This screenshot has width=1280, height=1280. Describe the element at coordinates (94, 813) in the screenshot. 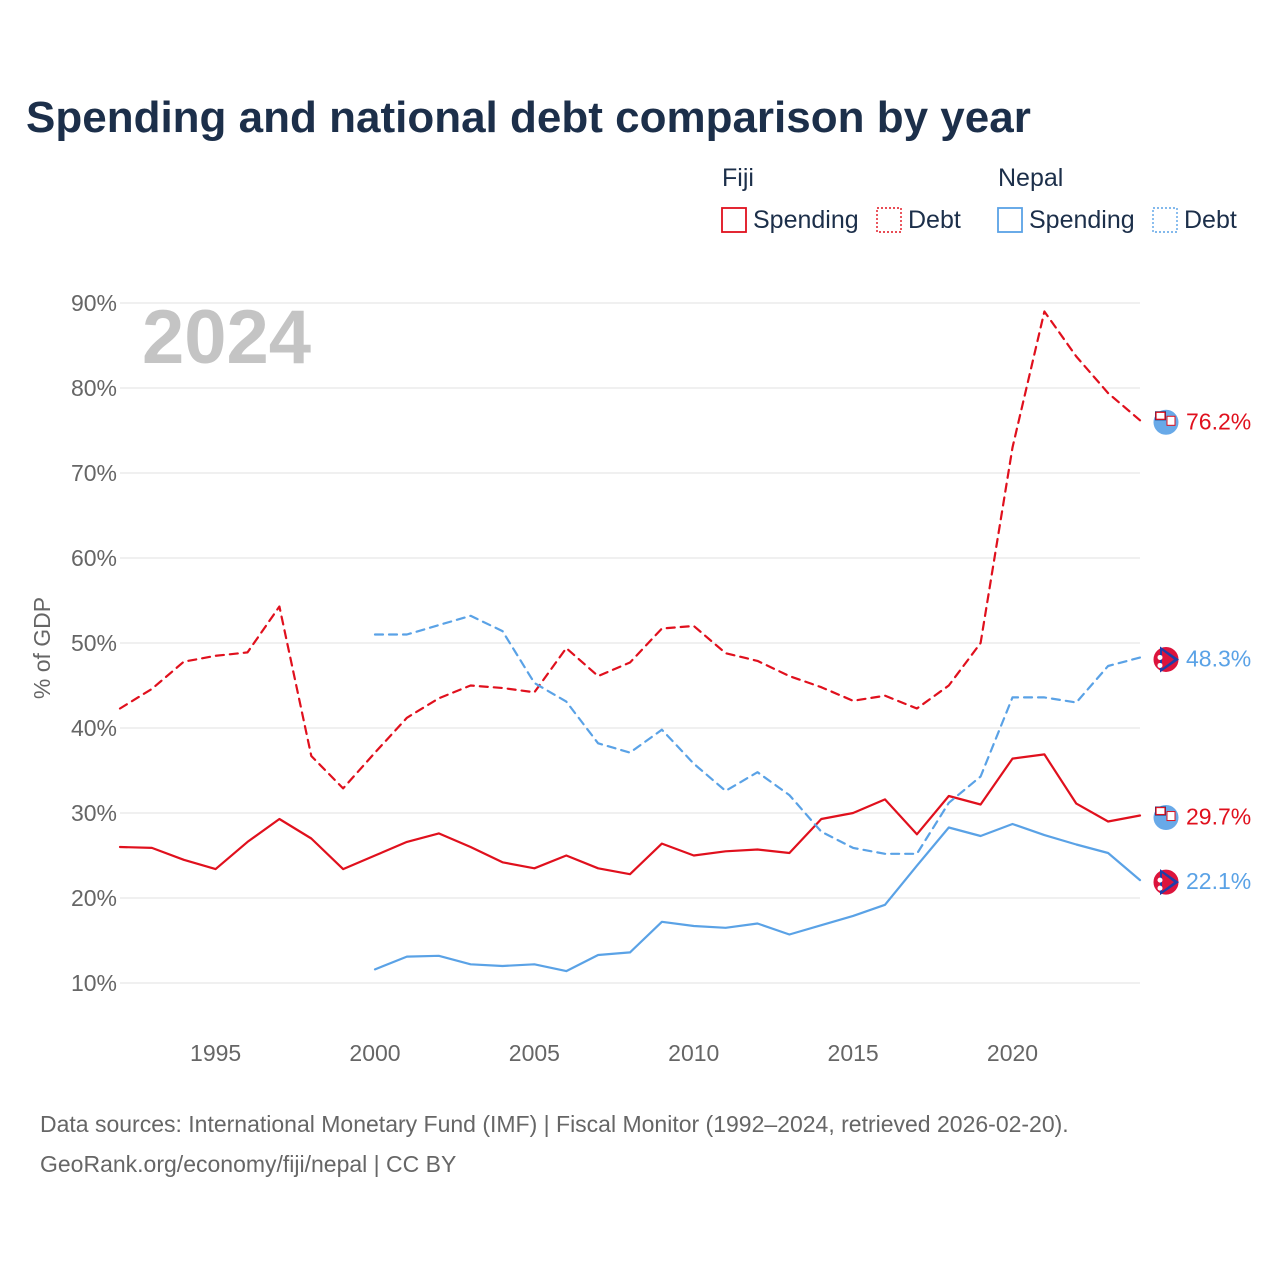

I see `y-tick-label: 30%` at that location.